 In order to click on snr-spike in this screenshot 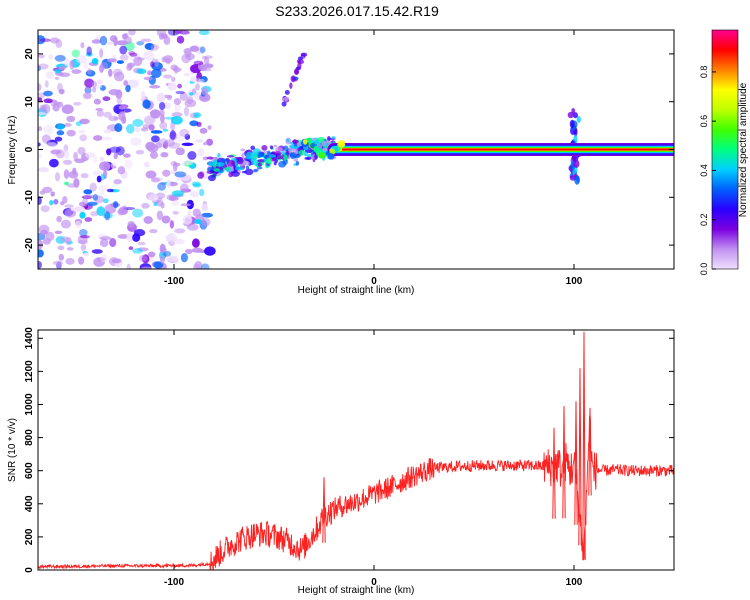, I will do `click(324, 510)`.